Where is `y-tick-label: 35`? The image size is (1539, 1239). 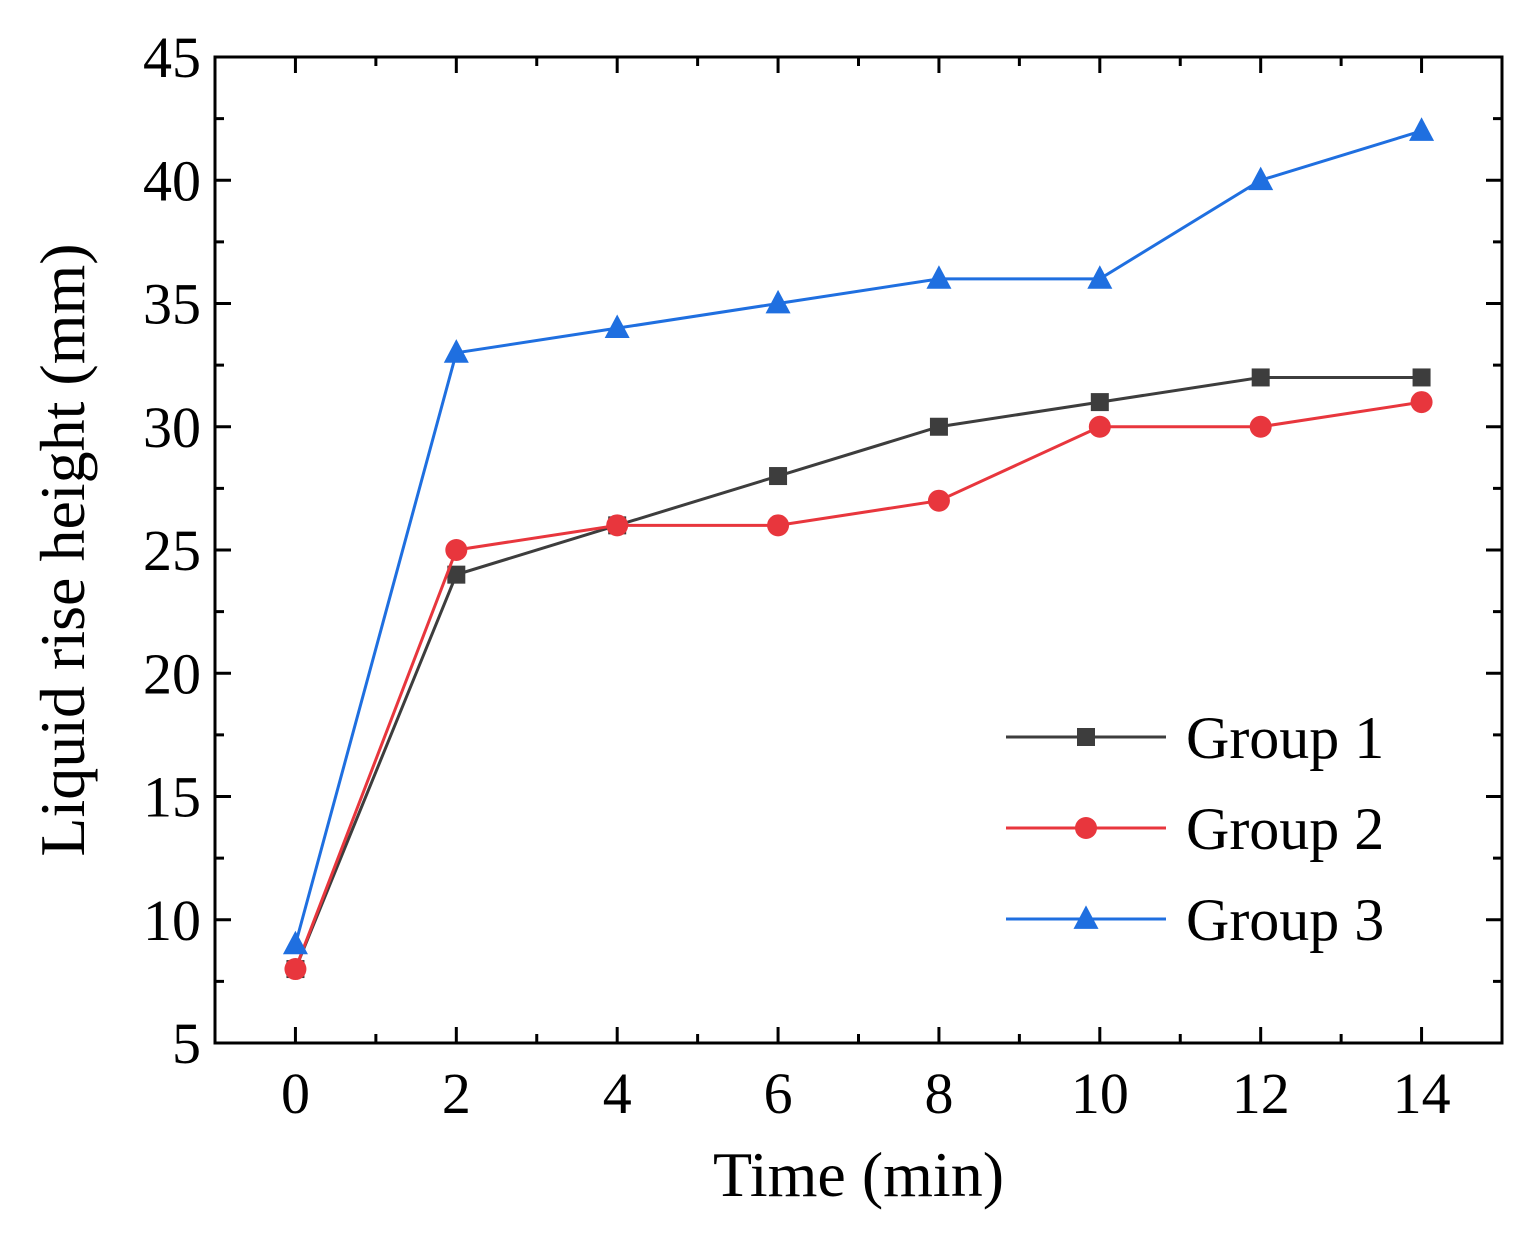
y-tick-label: 35 is located at coordinates (172, 304).